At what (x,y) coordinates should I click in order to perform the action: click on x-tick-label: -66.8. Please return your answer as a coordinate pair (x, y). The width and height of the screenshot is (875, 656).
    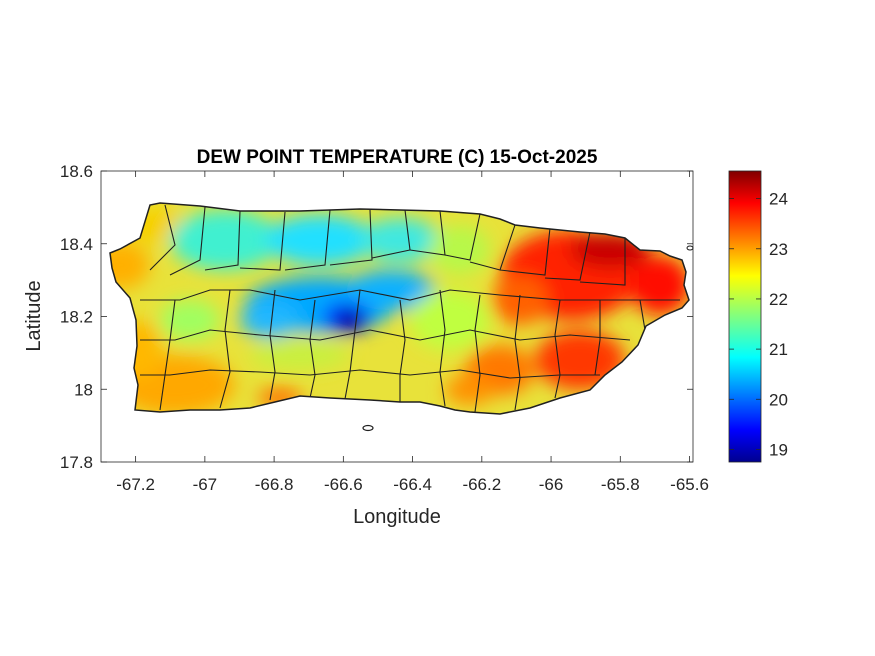
    Looking at the image, I should click on (274, 484).